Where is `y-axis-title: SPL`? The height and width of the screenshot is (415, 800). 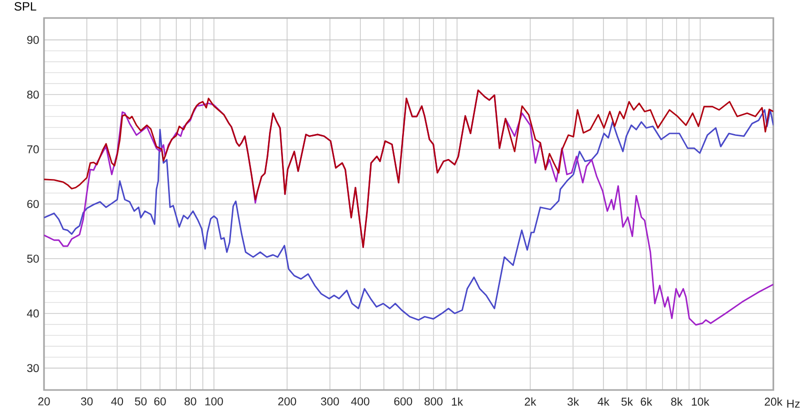
y-axis-title: SPL is located at coordinates (25, 6).